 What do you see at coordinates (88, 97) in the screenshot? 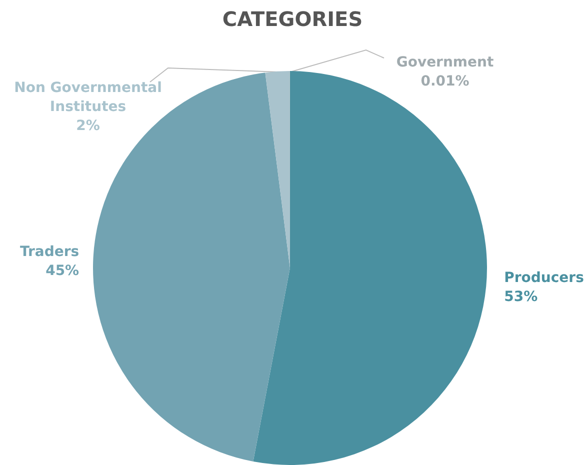
I see `slice-label: Non Governmental Institutes` at bounding box center [88, 97].